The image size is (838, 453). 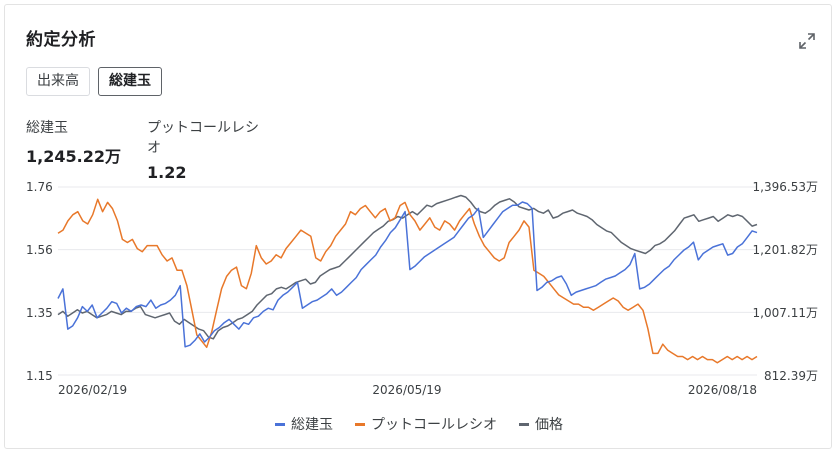 What do you see at coordinates (785, 250) in the screenshot?
I see `right-tick-label: 1,201.82万` at bounding box center [785, 250].